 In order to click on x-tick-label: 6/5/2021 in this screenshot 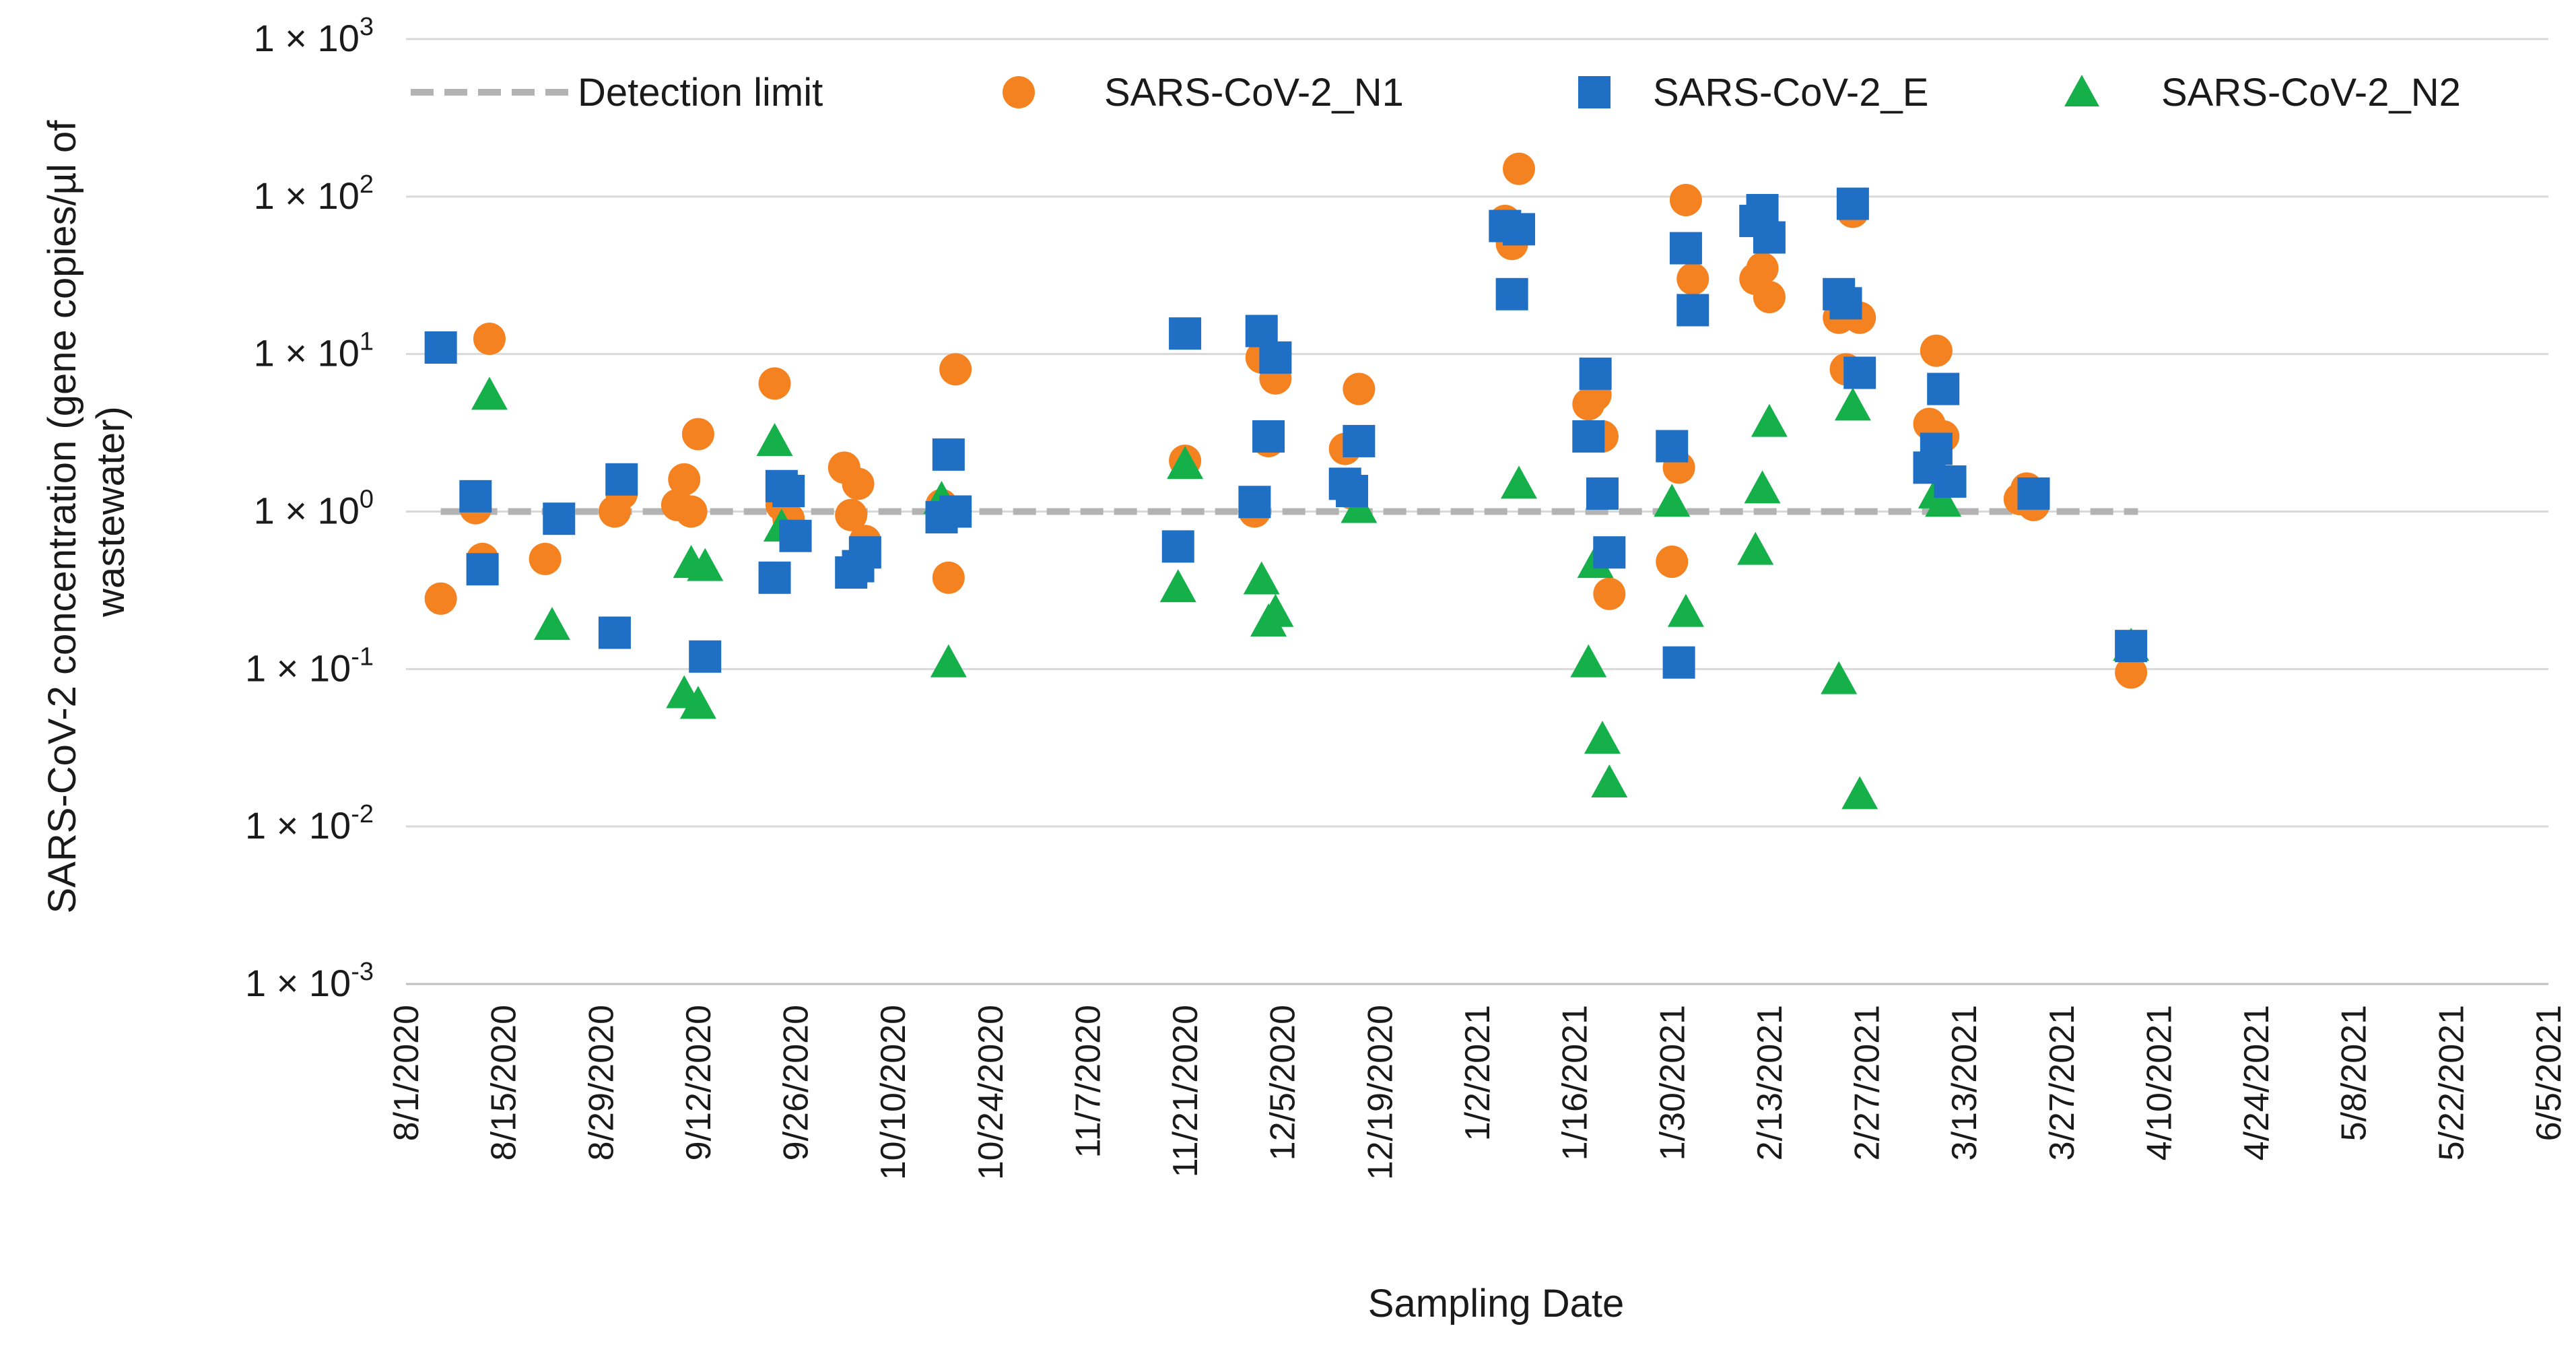, I will do `click(2549, 1073)`.